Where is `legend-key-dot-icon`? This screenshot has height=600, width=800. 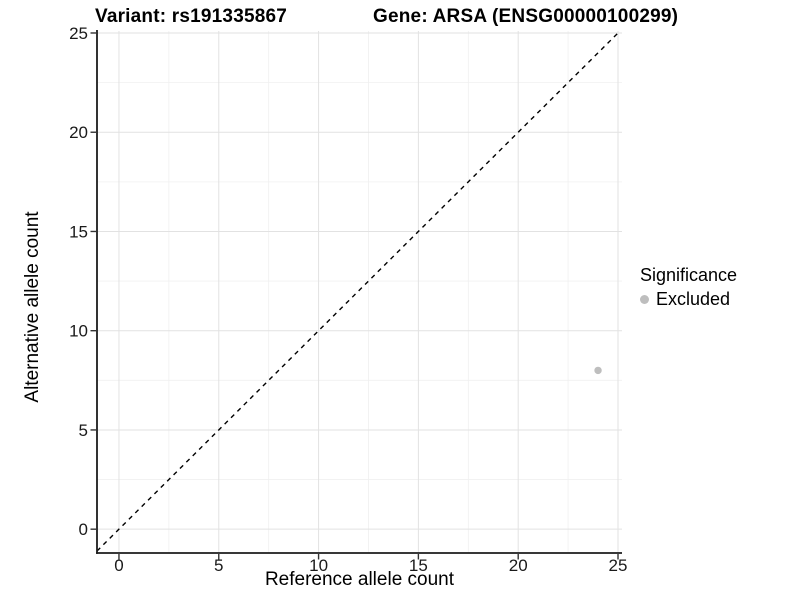
legend-key-dot-icon is located at coordinates (644, 299).